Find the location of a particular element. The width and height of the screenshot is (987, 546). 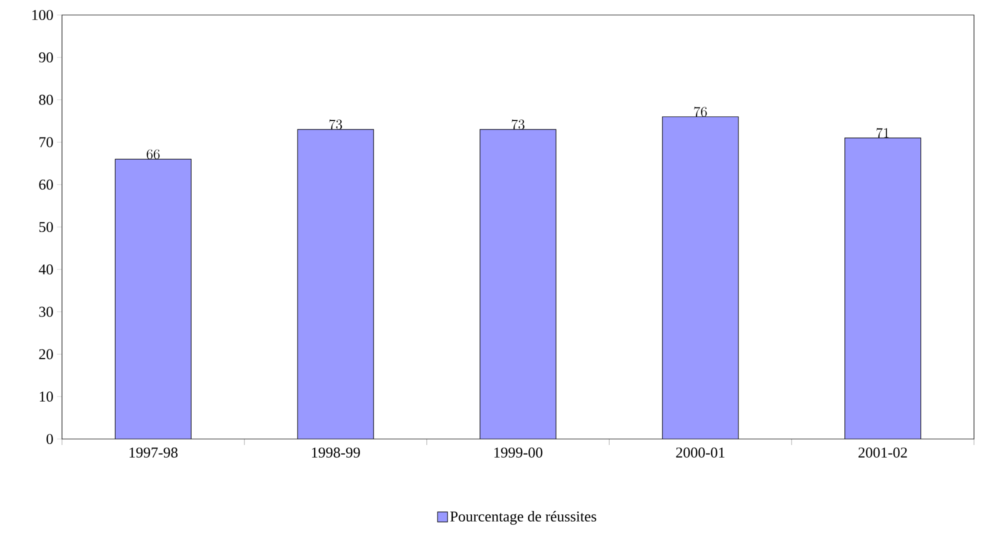

x-tick-label: 2000-01 is located at coordinates (700, 453).